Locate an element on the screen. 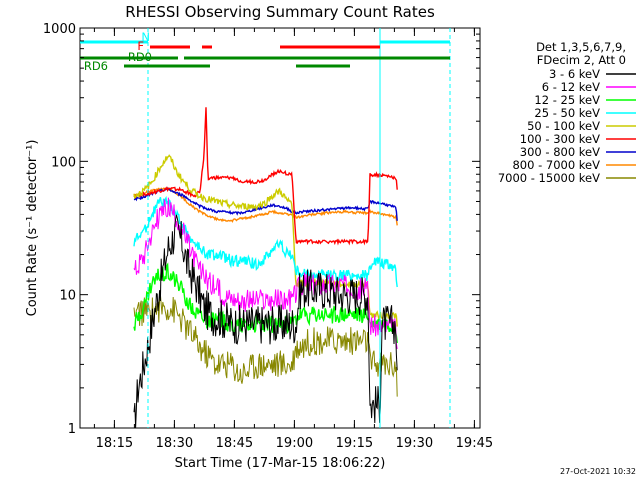  x-tick-label: 19:00 is located at coordinates (294, 443).